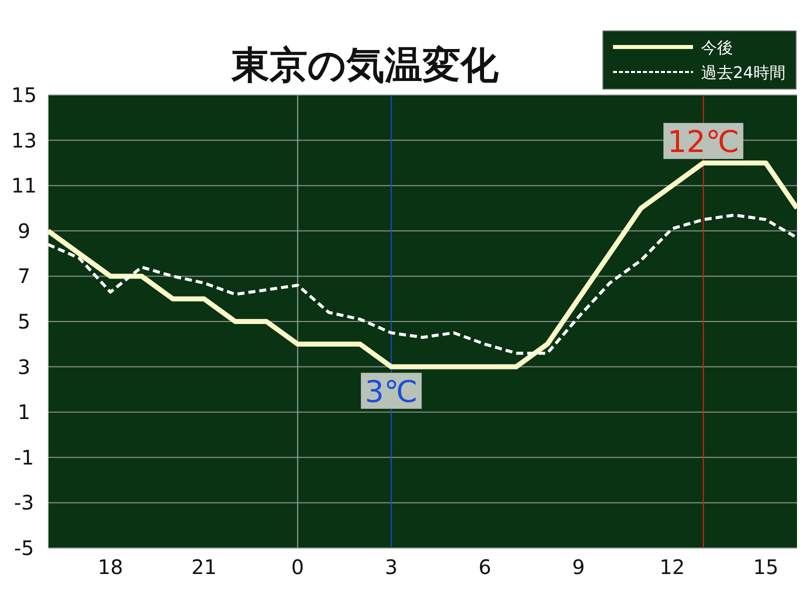 The height and width of the screenshot is (600, 800). Describe the element at coordinates (24, 457) in the screenshot. I see `y-tick-label: -1` at that location.